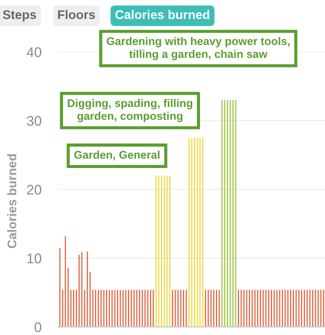 The height and width of the screenshot is (335, 325). I want to click on y-tick-label: 10, so click(34, 259).